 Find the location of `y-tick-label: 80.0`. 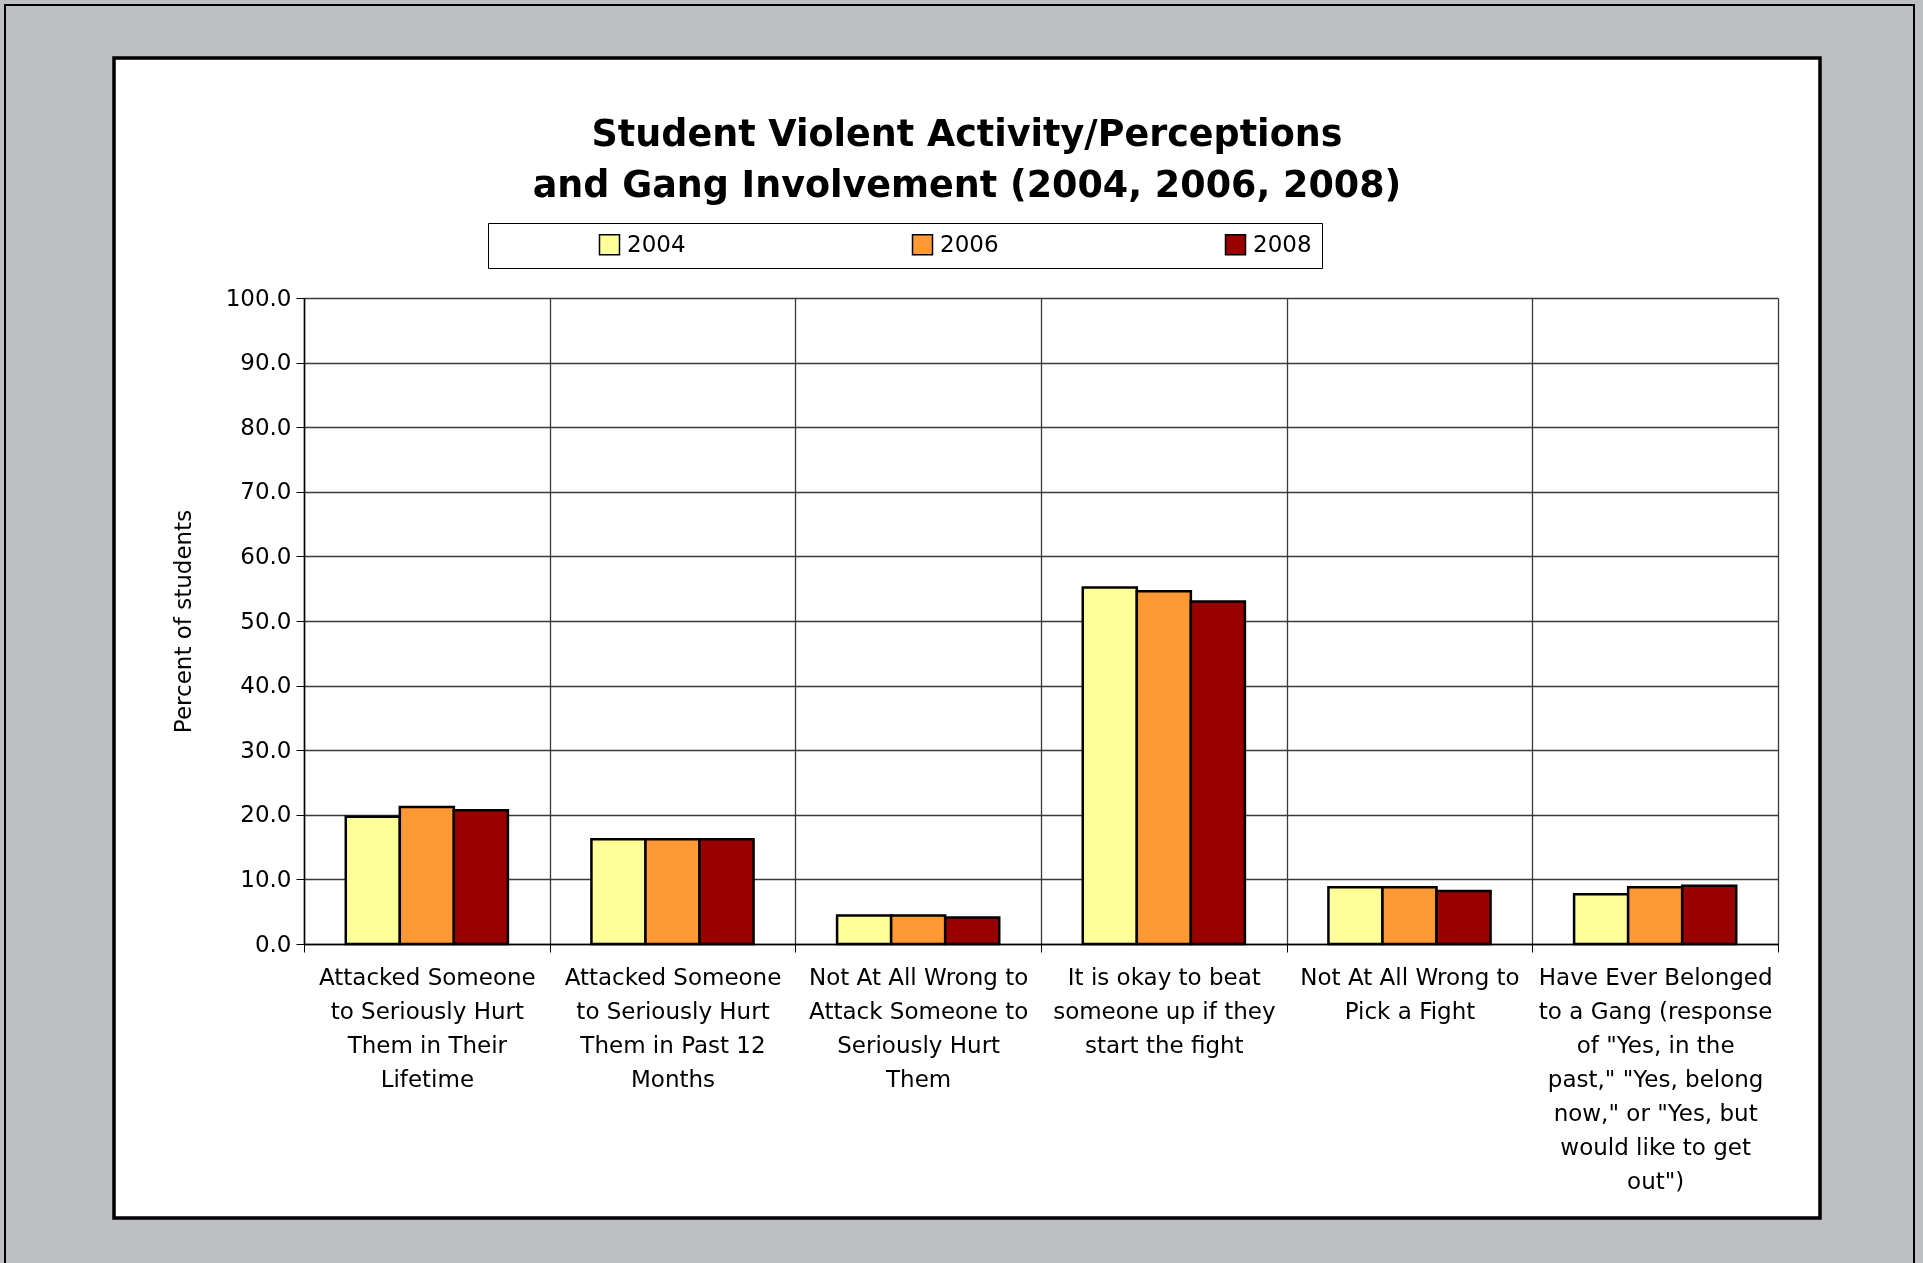

y-tick-label: 80.0 is located at coordinates (266, 426).